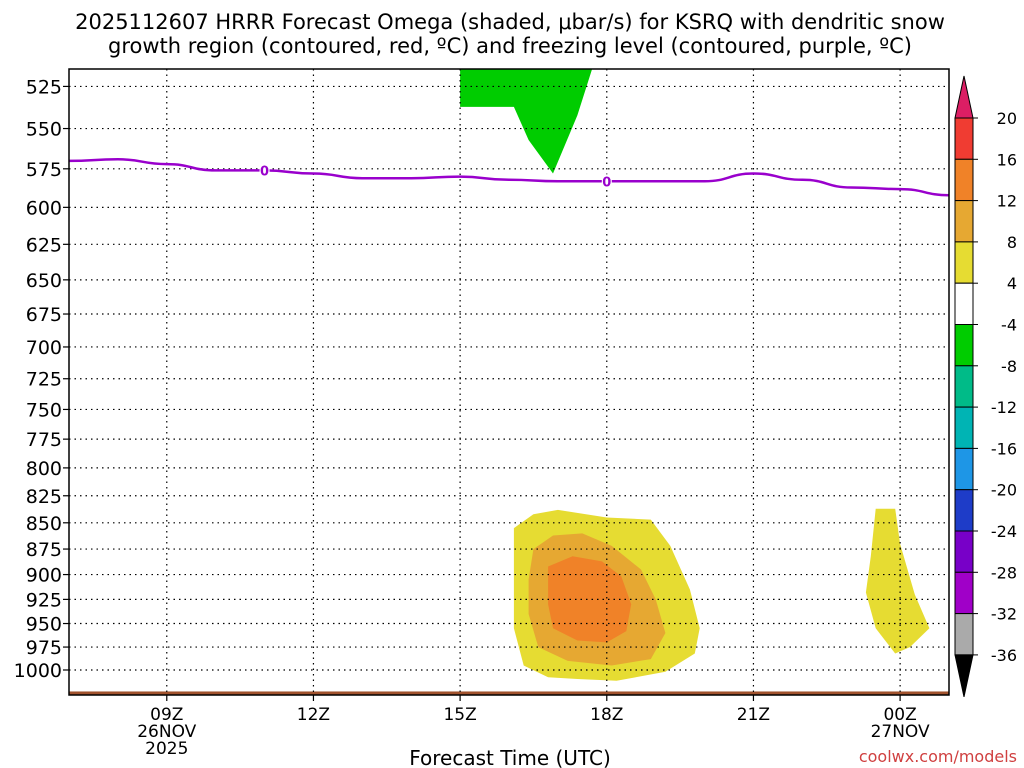 Image resolution: width=1024 pixels, height=768 pixels. What do you see at coordinates (166, 715) in the screenshot?
I see `x-tick-label-09Z: 09Z` at bounding box center [166, 715].